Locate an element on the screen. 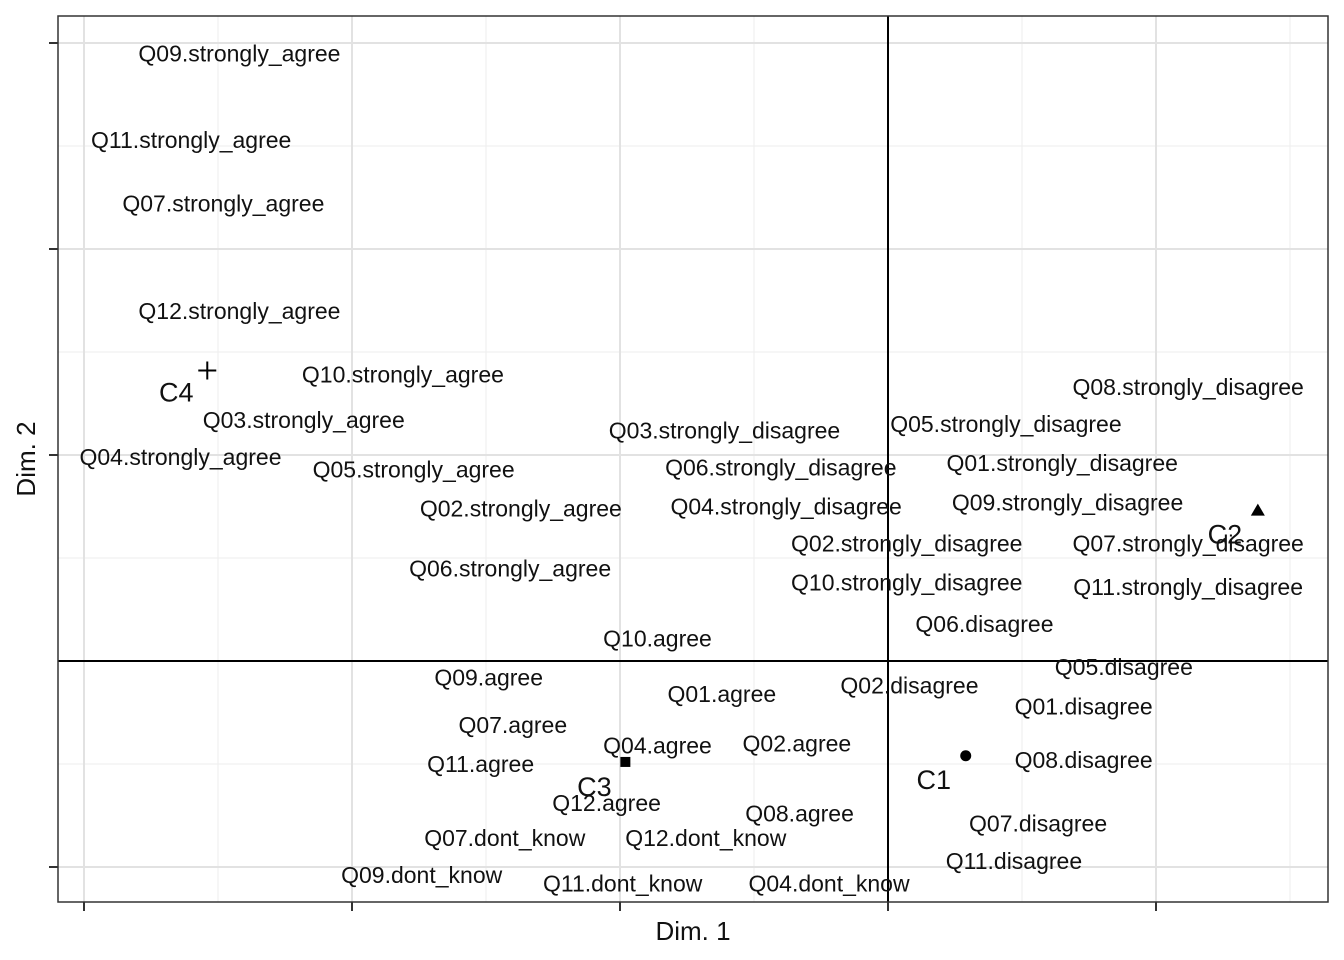 This screenshot has width=1344, height=960. category-label: Q09.strongly_agree is located at coordinates (239, 53).